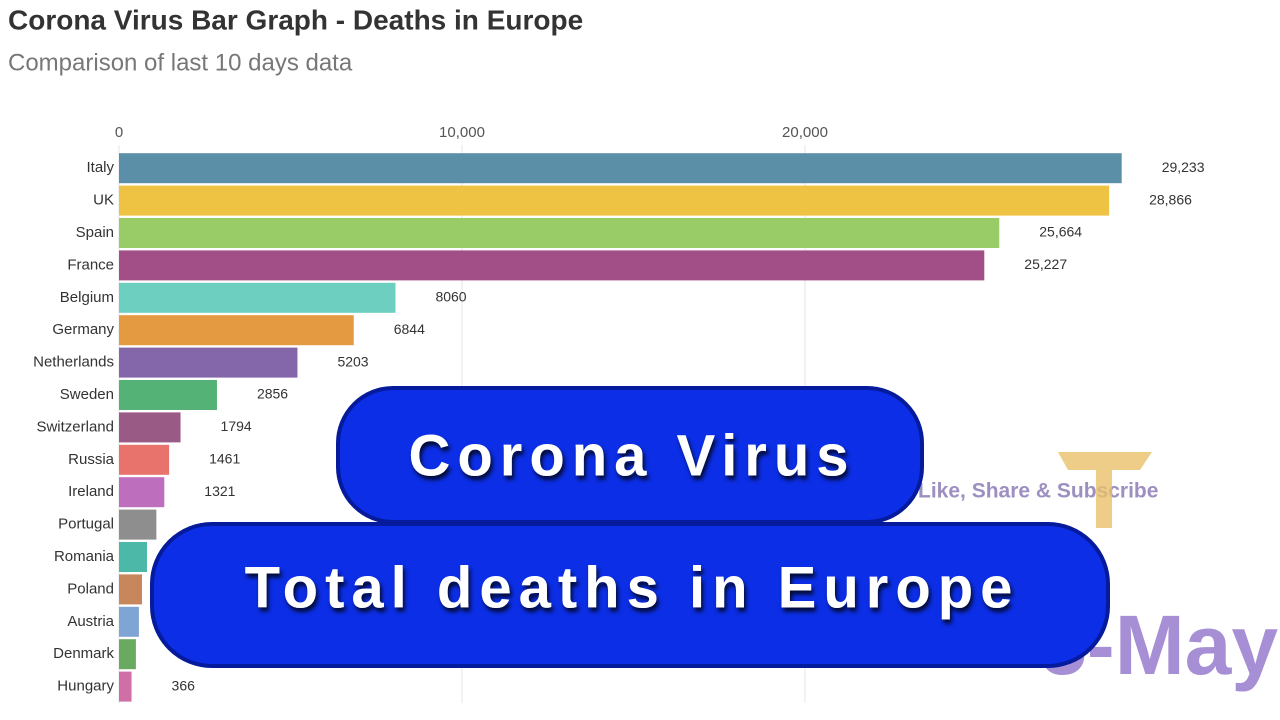 The width and height of the screenshot is (1280, 720). What do you see at coordinates (1060, 232) in the screenshot?
I see `value-label: 25,664` at bounding box center [1060, 232].